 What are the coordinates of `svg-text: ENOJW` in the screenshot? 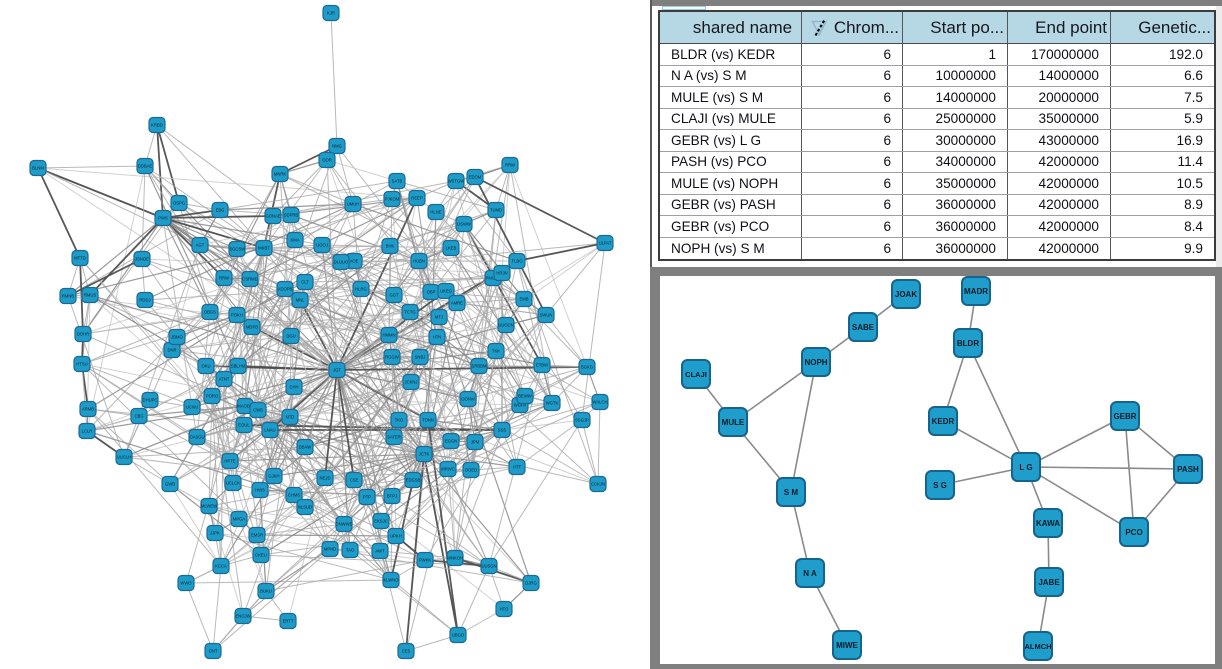 It's located at (242, 616).